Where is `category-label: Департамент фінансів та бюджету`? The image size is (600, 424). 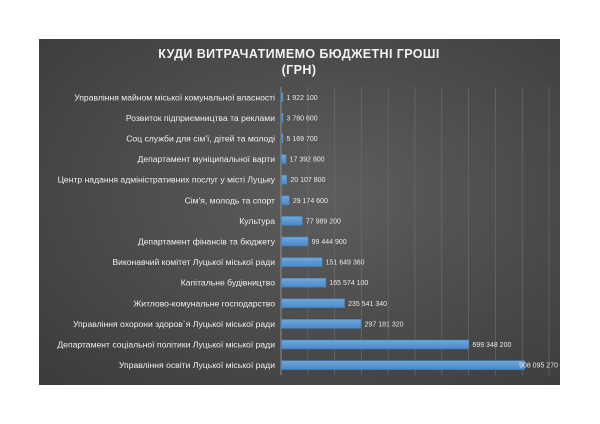
category-label: Департамент фінансів та бюджету is located at coordinates (207, 242).